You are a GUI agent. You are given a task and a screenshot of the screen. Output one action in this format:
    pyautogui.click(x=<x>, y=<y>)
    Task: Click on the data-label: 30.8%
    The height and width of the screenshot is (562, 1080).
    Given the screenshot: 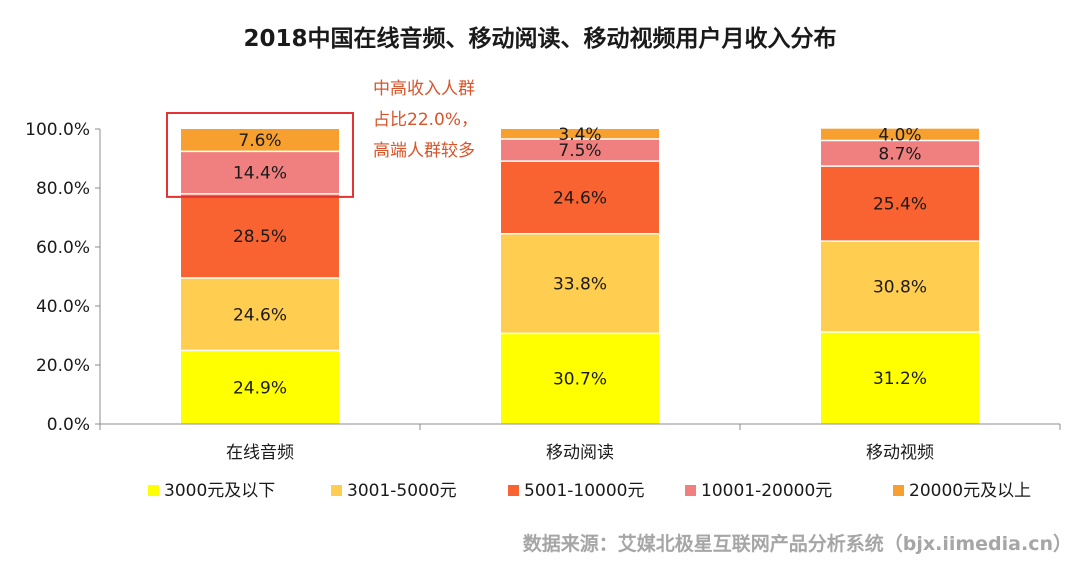 What is the action you would take?
    pyautogui.click(x=900, y=288)
    